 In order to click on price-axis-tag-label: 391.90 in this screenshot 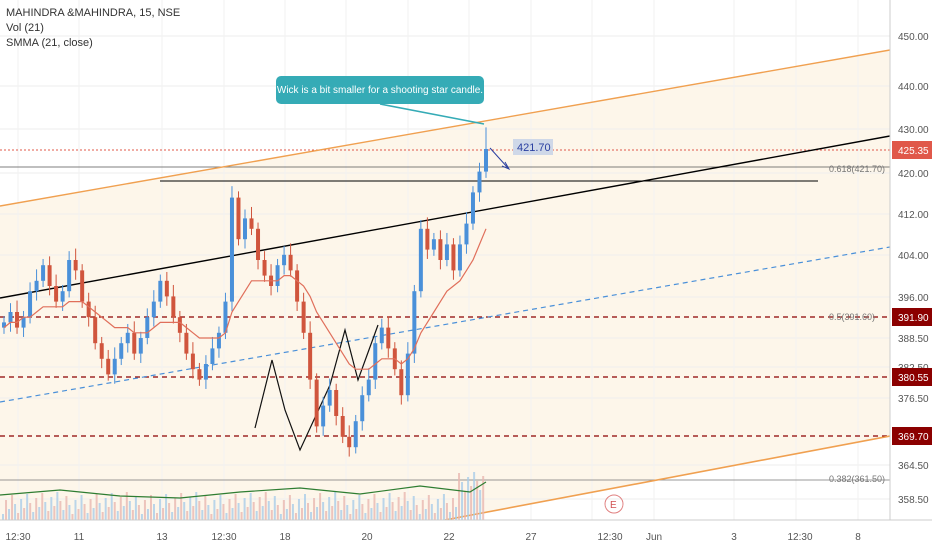, I will do `click(913, 318)`.